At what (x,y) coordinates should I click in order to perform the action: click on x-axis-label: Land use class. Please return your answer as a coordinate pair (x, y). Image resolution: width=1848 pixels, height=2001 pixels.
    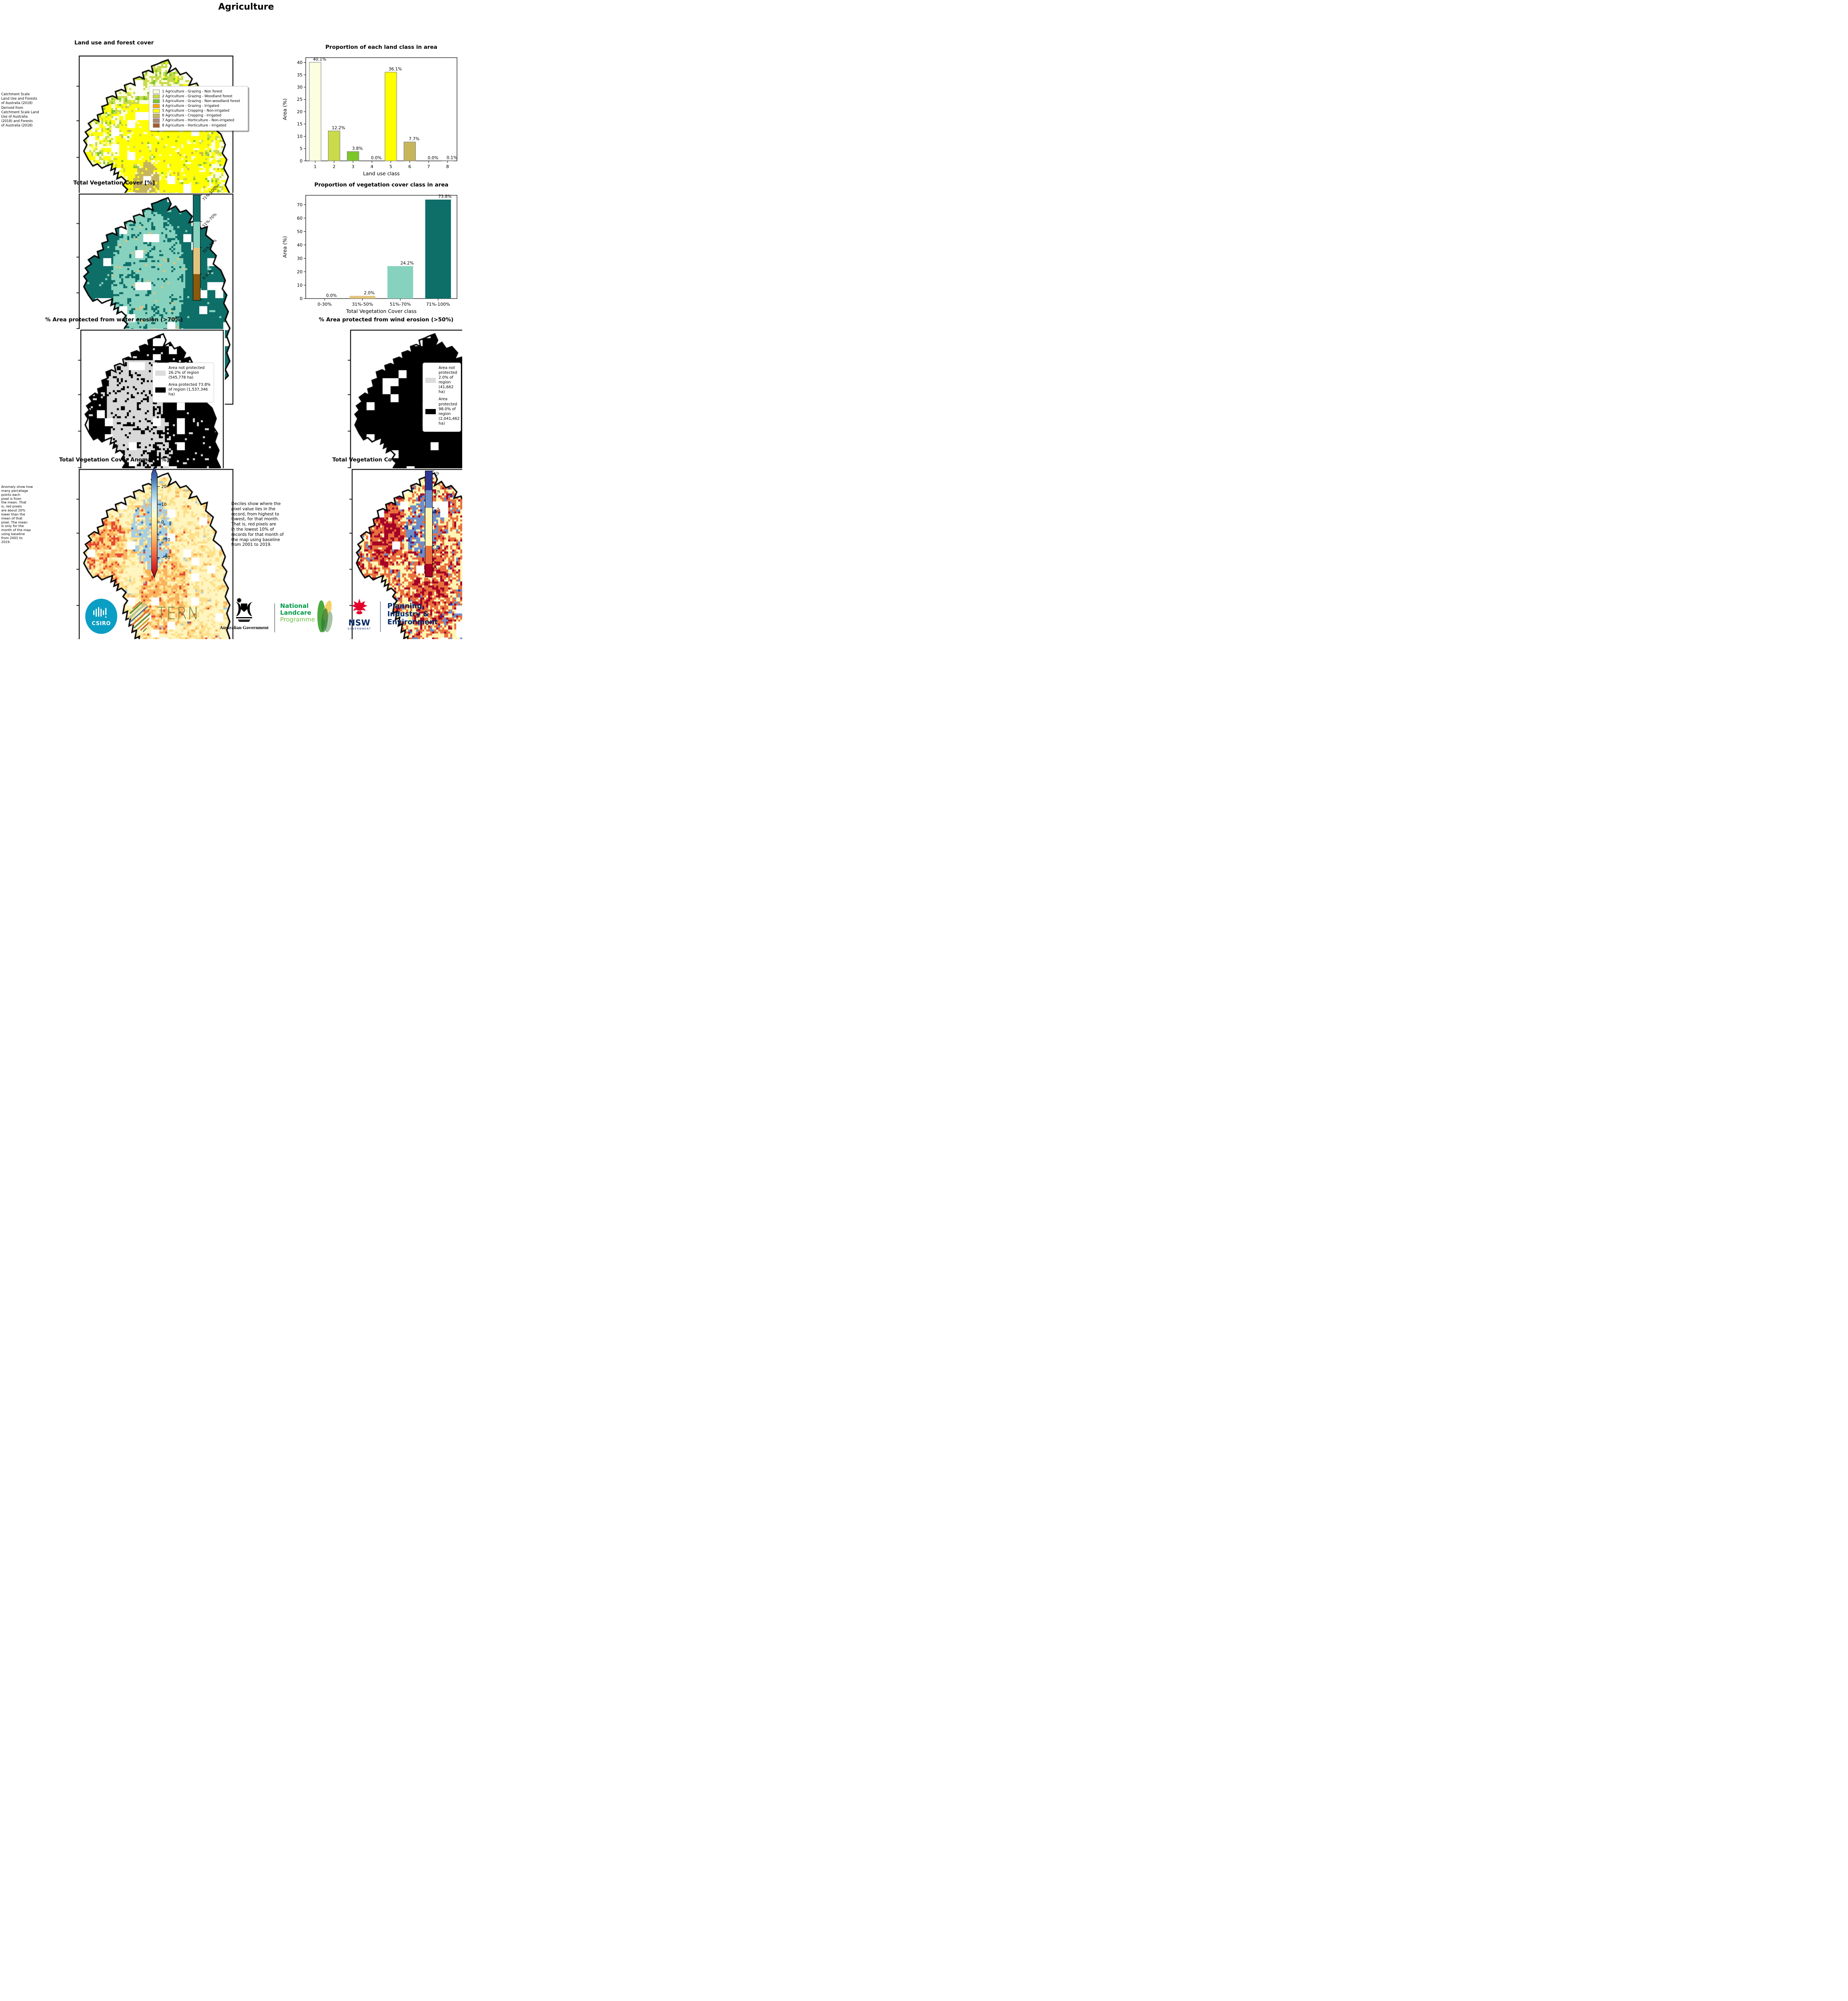
    Looking at the image, I should click on (381, 173).